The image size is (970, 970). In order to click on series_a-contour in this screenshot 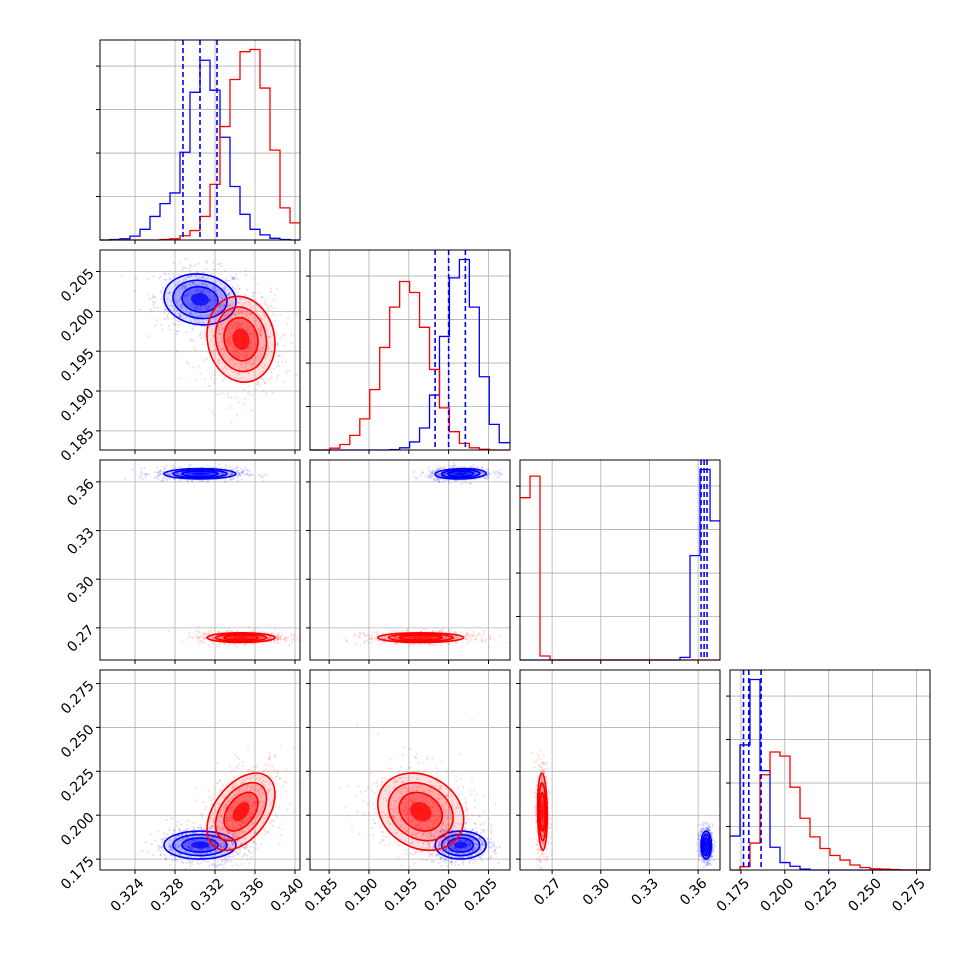, I will do `click(200, 845)`.